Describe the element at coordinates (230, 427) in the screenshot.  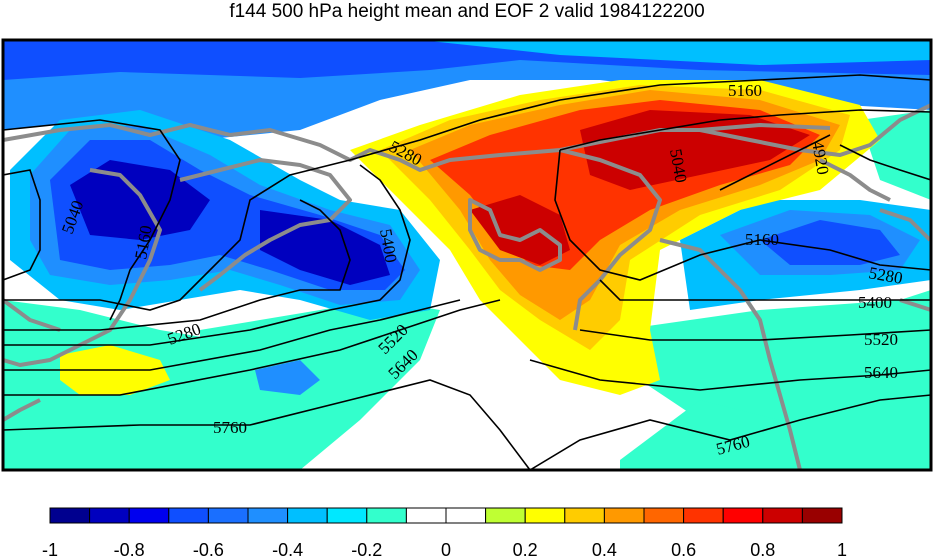
I see `contour-label: 5760` at that location.